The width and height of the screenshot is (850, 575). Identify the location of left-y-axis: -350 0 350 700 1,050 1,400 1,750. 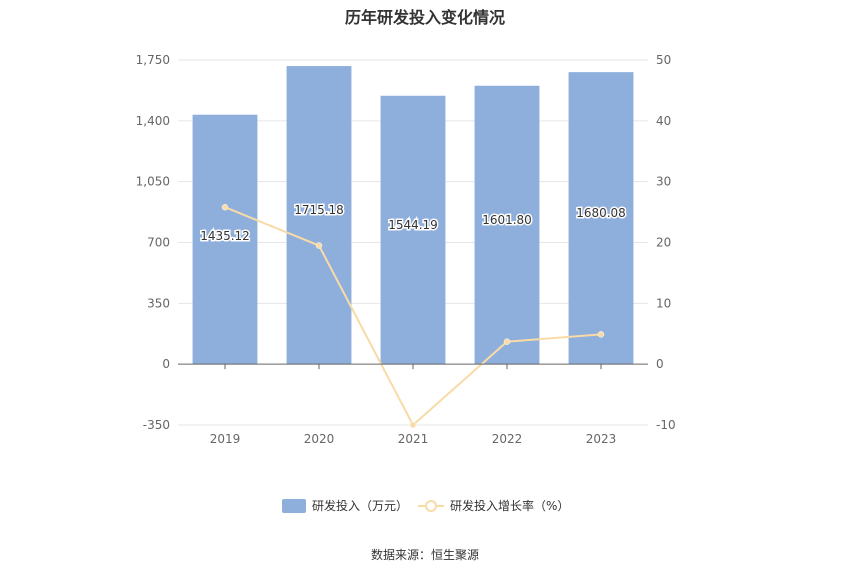
(153, 242).